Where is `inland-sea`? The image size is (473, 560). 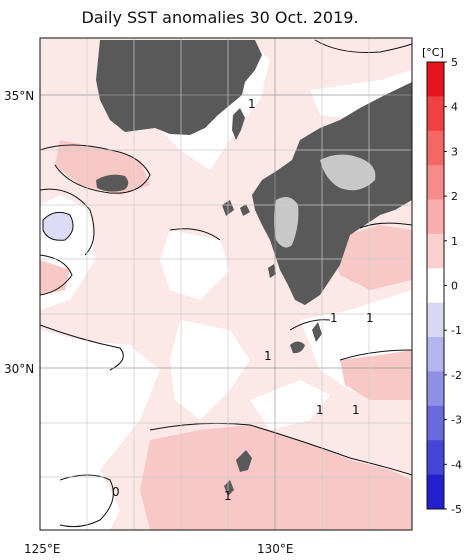 inland-sea is located at coordinates (325, 201).